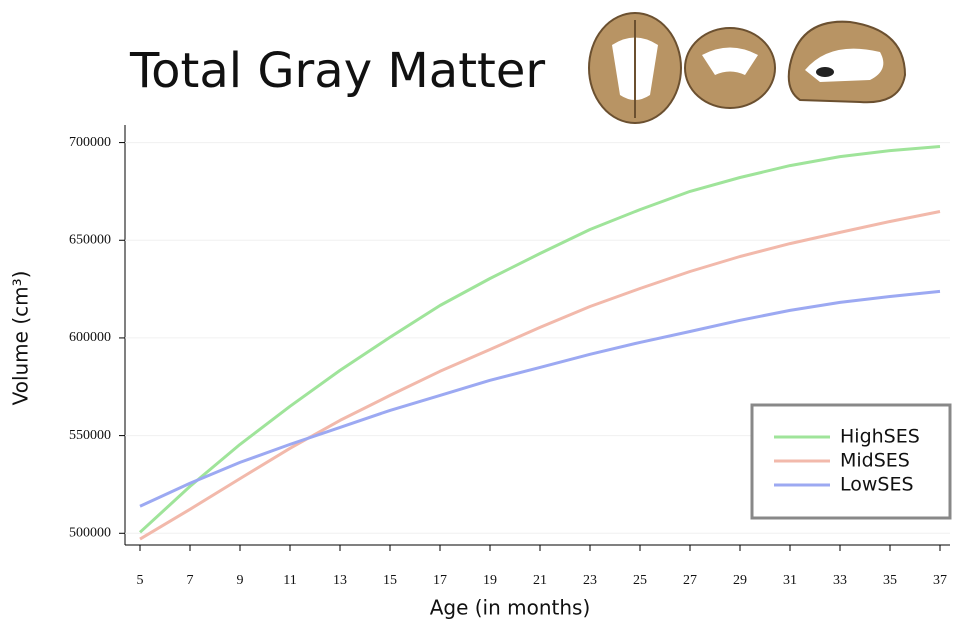 The height and width of the screenshot is (624, 956). Describe the element at coordinates (90, 142) in the screenshot. I see `y-tick-label: 700000` at that location.